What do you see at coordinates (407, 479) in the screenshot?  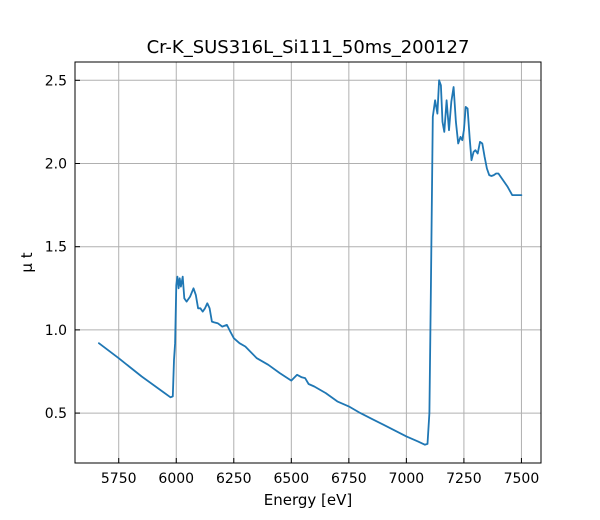 I see `x-tick-label: 7000` at bounding box center [407, 479].